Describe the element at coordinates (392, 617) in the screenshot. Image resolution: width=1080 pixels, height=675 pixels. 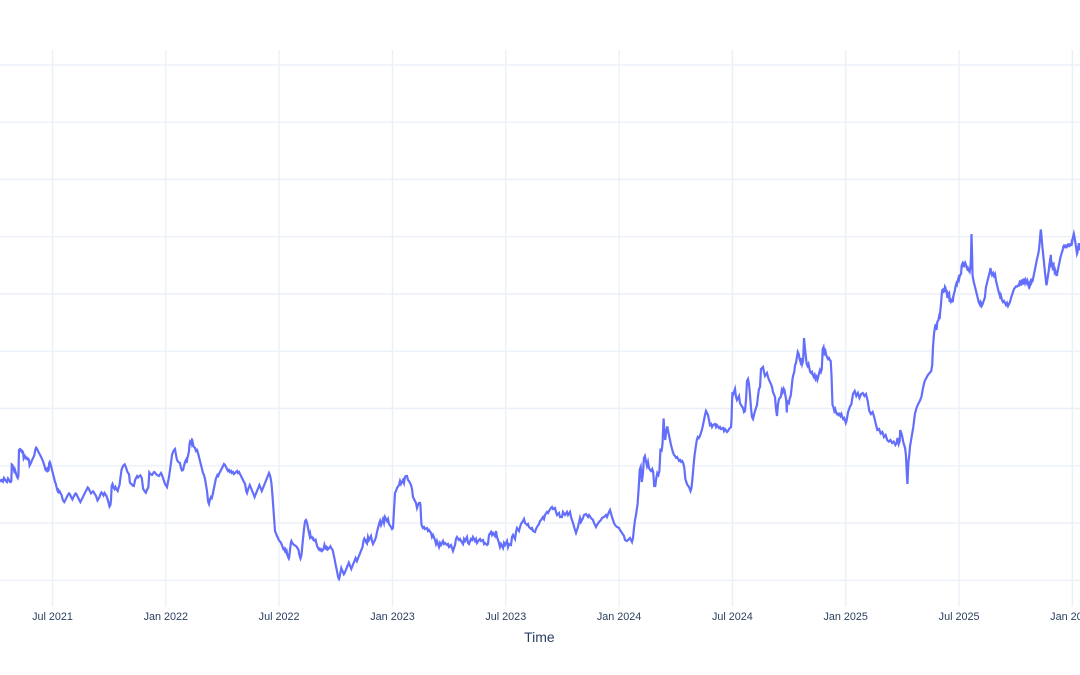
I see `svg-text: Jan 2023` at that location.